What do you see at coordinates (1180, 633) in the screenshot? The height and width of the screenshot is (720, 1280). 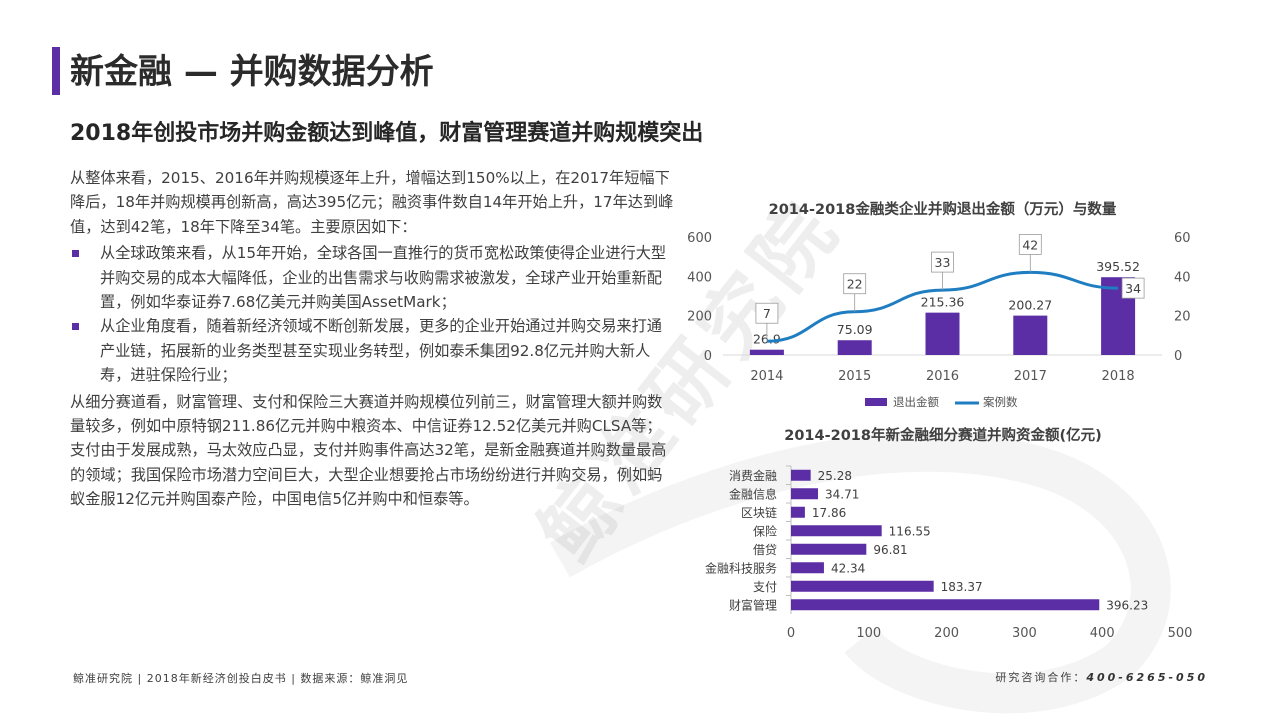 I see `x-tick-label: 500` at bounding box center [1180, 633].